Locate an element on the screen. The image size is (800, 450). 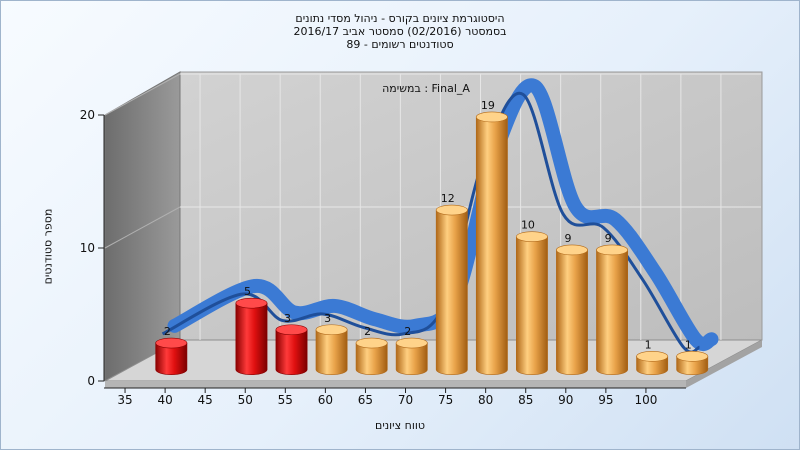
y-ticks: 0 10 20 is located at coordinates (92, 248).